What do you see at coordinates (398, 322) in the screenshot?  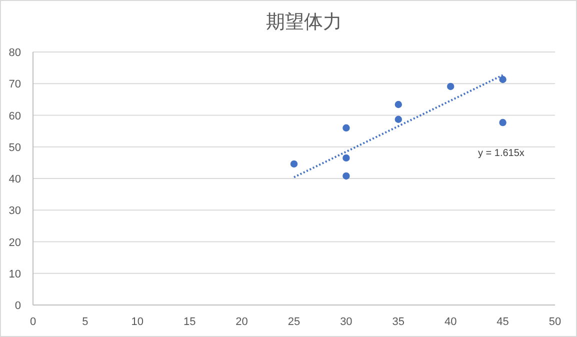 I see `x-tick-label: 35` at bounding box center [398, 322].